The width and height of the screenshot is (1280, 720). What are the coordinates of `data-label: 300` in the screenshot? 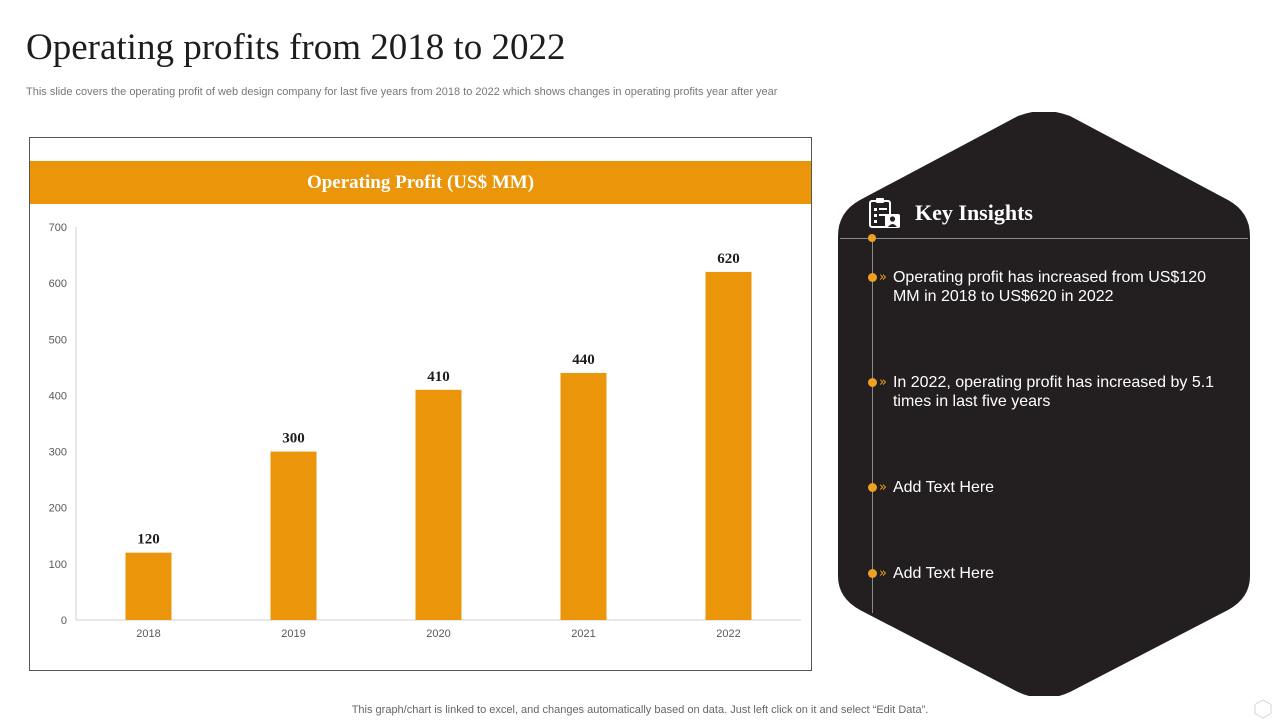 It's located at (293, 439).